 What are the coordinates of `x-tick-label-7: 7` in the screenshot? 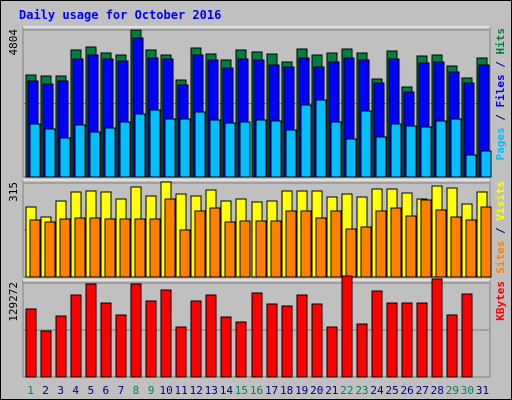 It's located at (121, 390).